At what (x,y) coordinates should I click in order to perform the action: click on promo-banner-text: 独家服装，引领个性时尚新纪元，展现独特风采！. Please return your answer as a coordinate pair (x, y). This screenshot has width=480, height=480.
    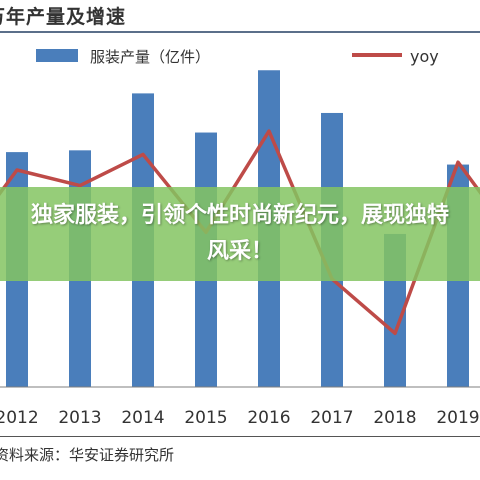
    Looking at the image, I should click on (239, 233).